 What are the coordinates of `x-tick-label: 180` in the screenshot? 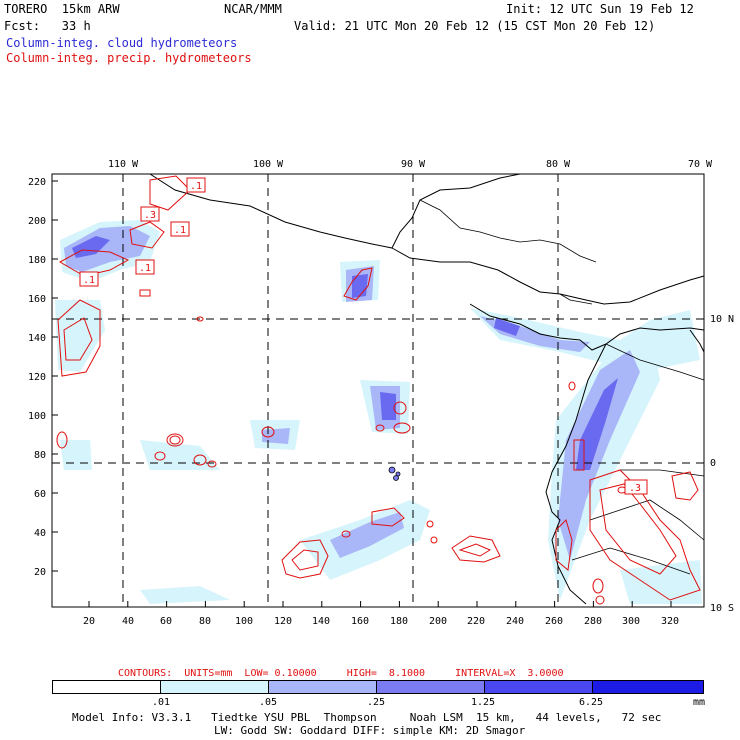 It's located at (399, 621).